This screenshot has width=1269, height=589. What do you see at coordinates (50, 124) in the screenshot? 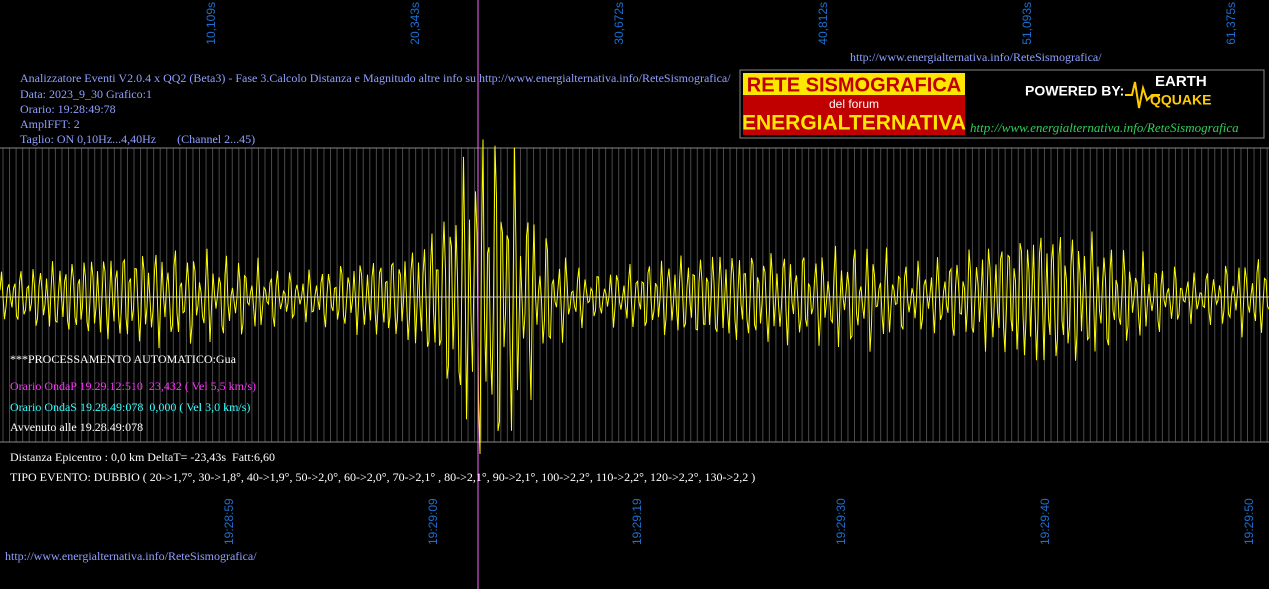
I see `header-line: AmplFFT: 2` at bounding box center [50, 124].